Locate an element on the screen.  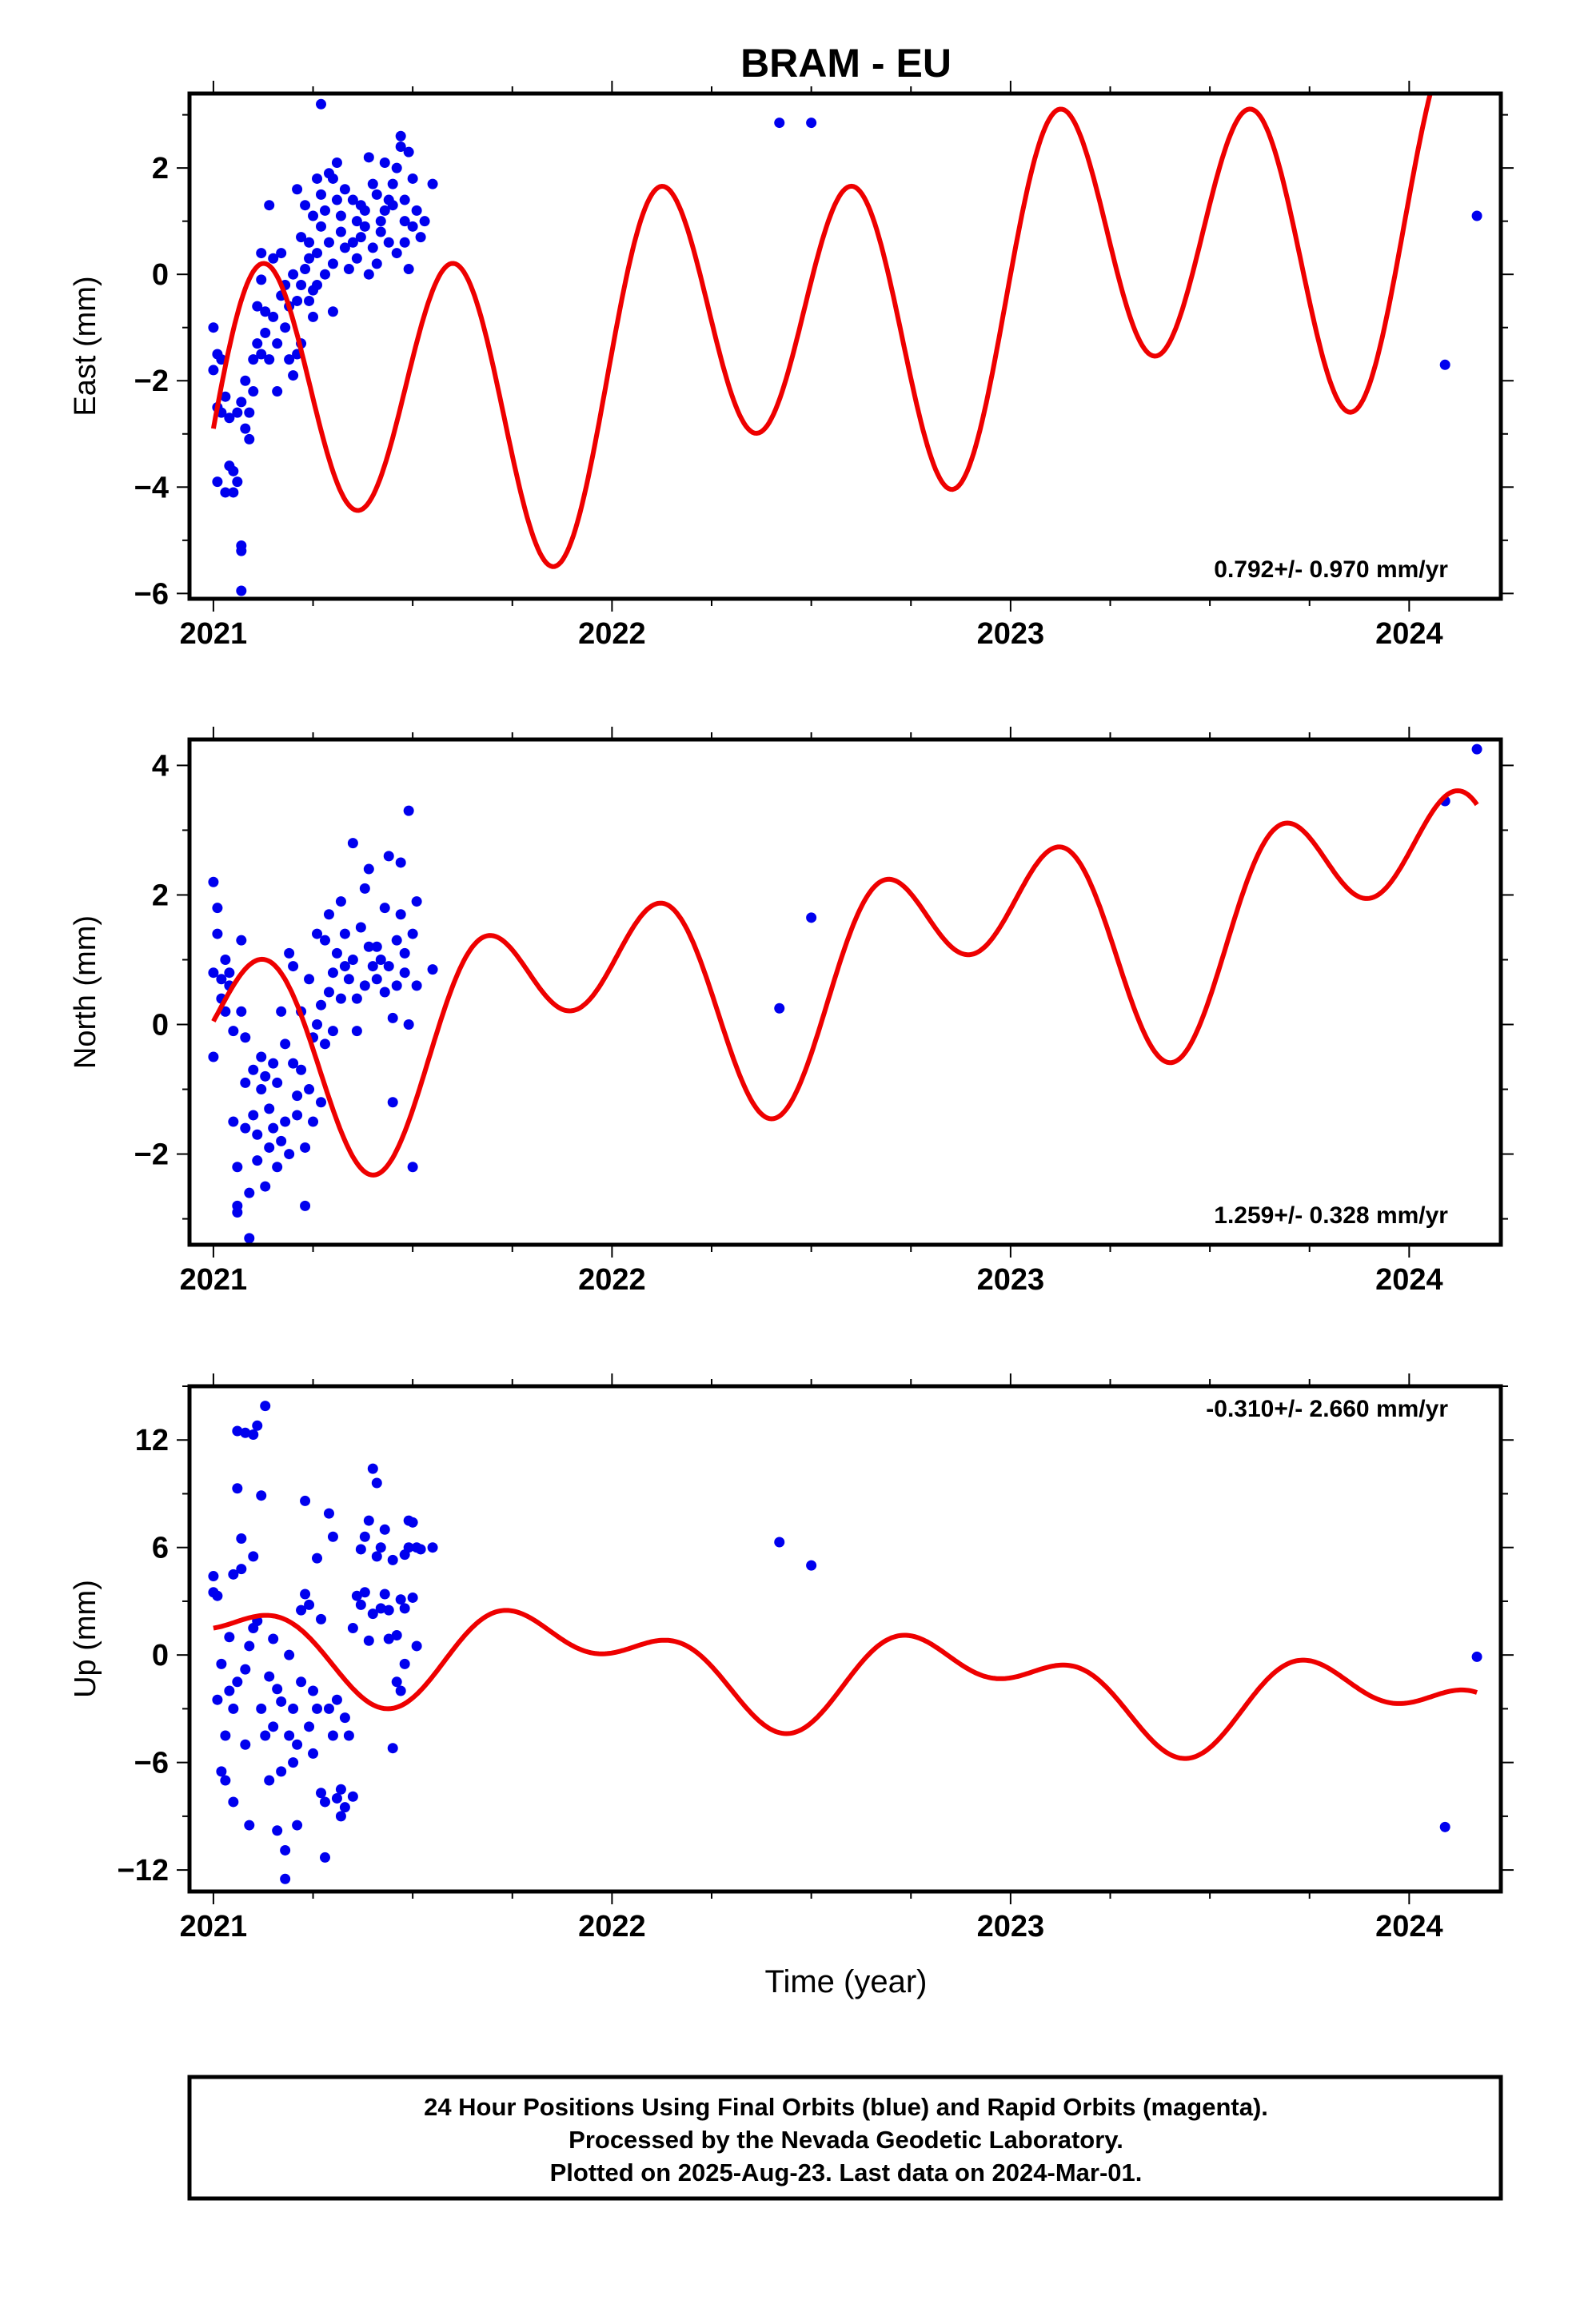
y-axis-label: North (mm) is located at coordinates (86, 992).